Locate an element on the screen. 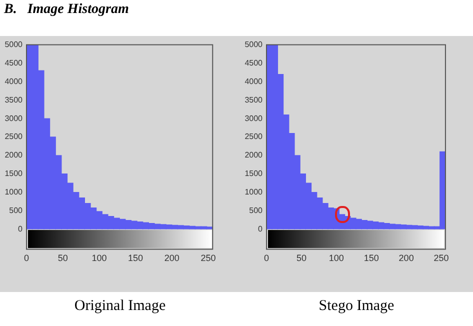 This screenshot has width=473, height=326. text: Original Image is located at coordinates (120, 306).